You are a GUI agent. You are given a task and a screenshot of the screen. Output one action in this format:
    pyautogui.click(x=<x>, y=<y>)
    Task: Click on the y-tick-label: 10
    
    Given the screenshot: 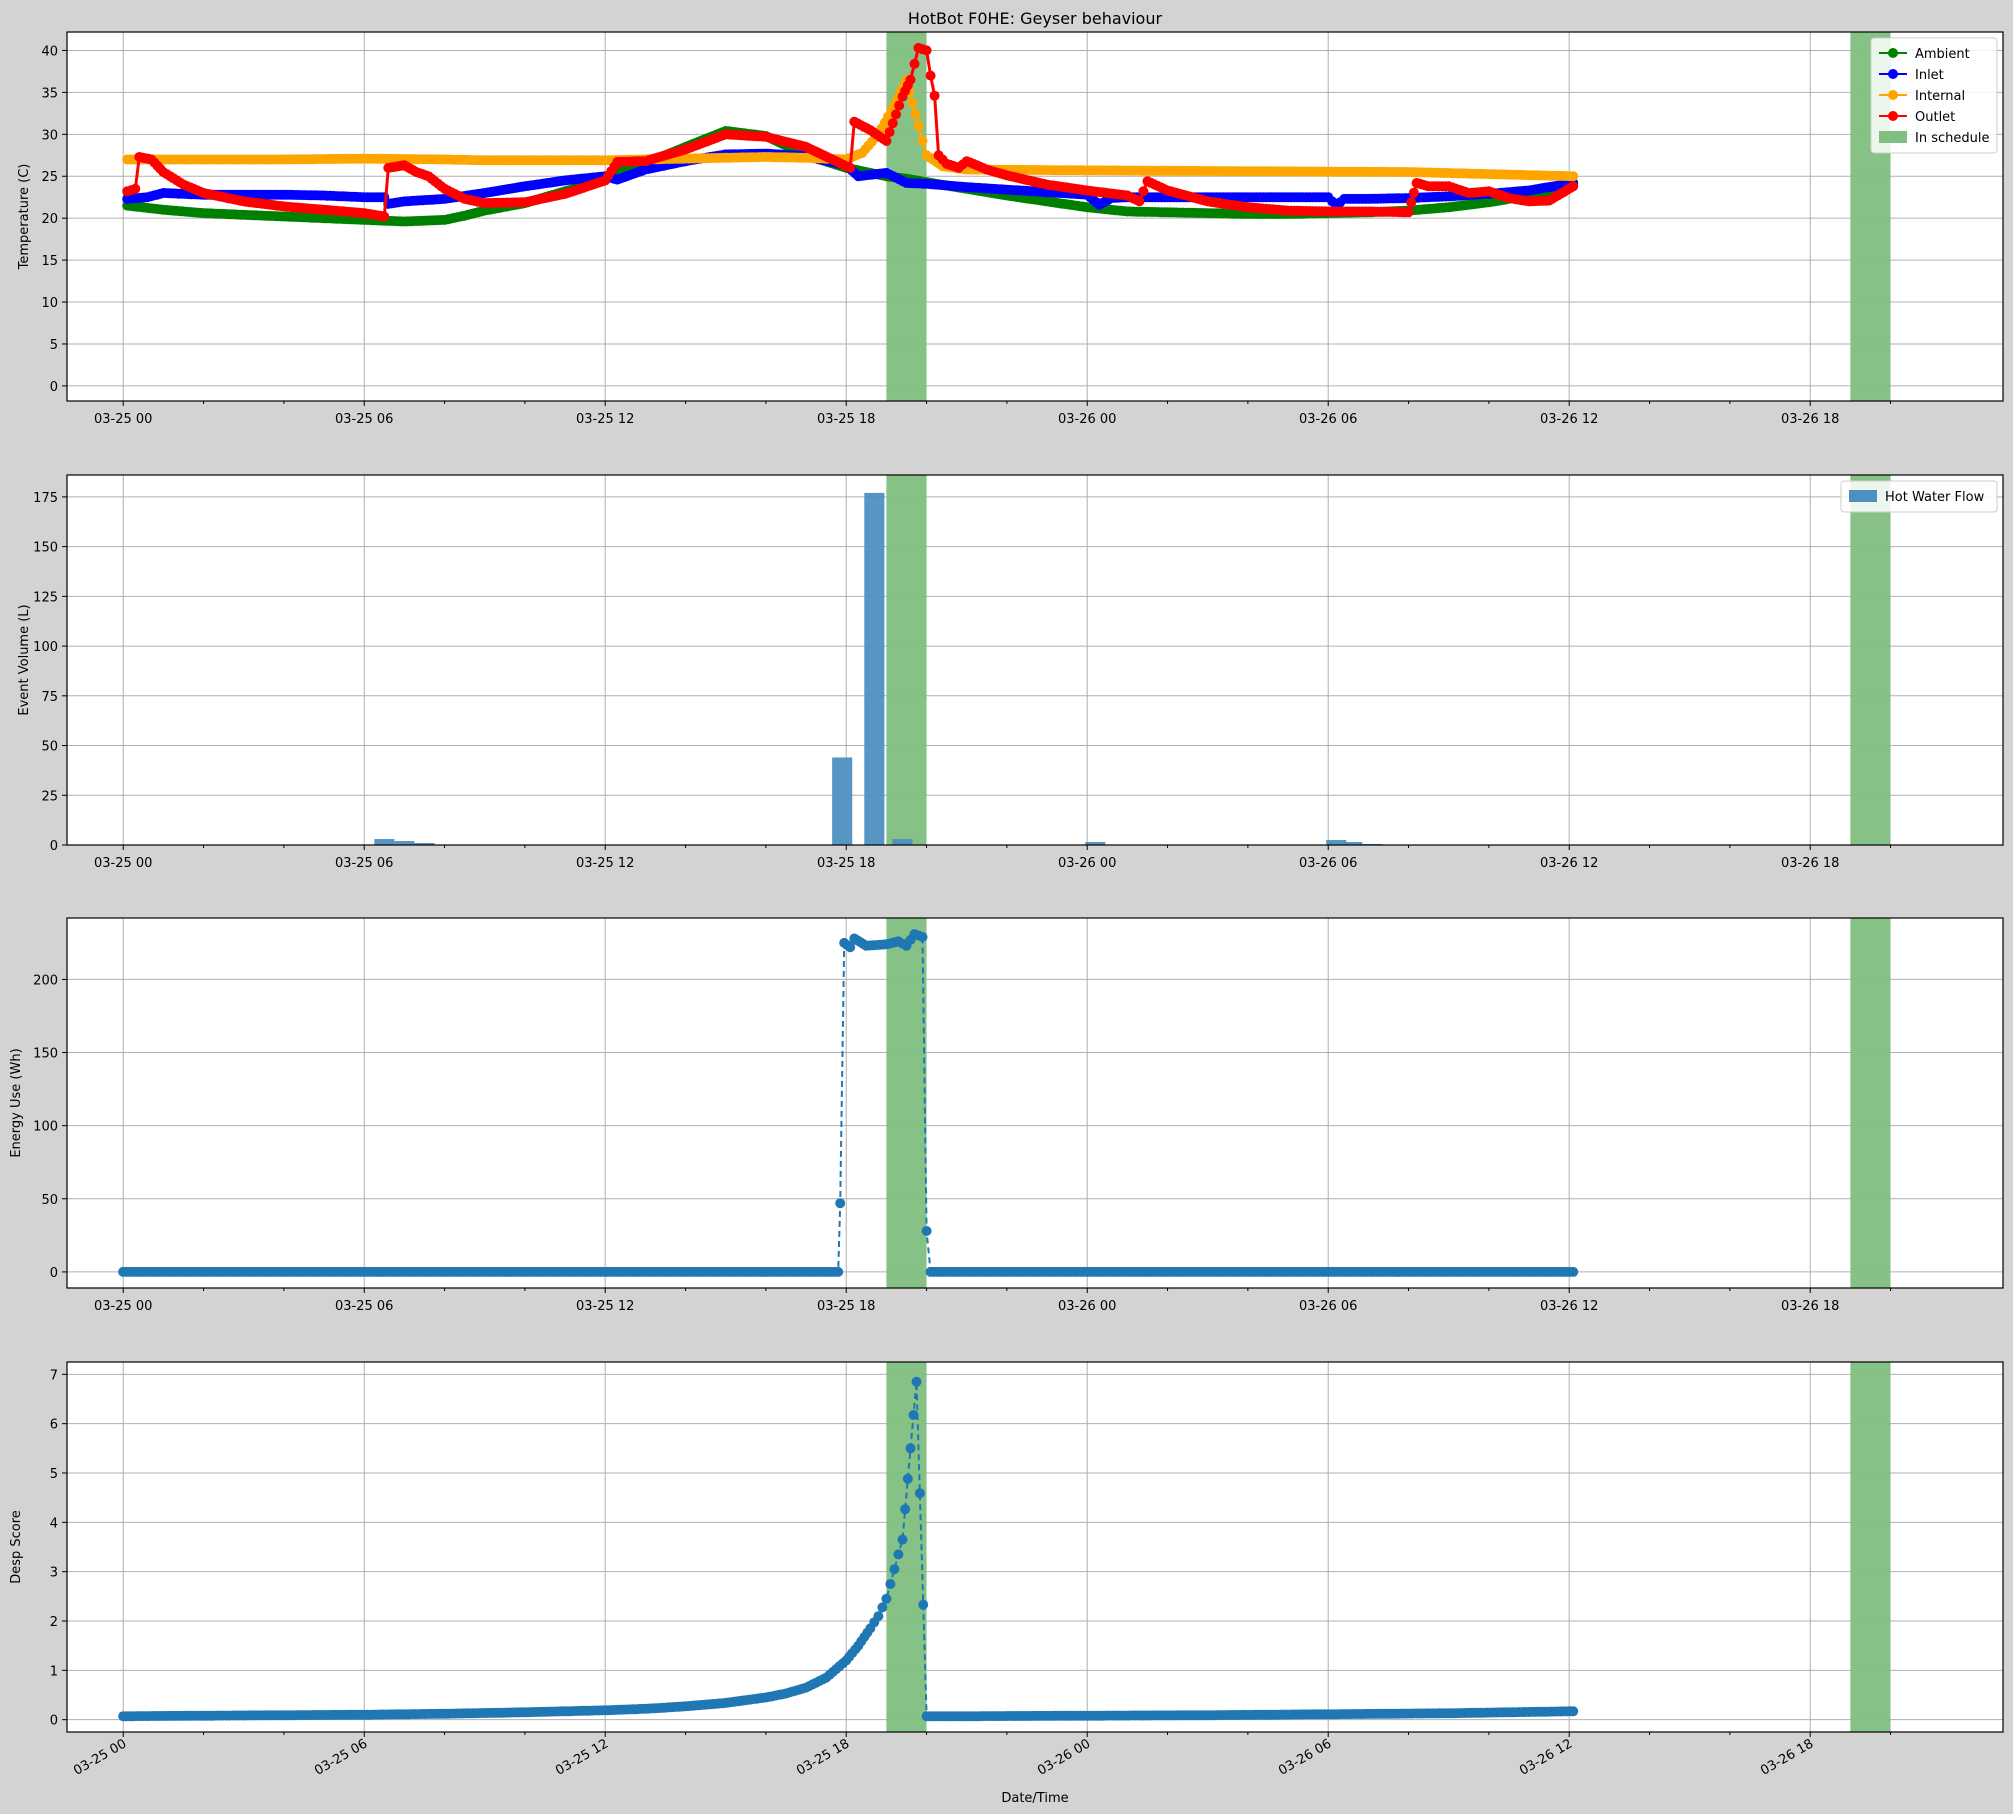 What is the action you would take?
    pyautogui.click(x=49, y=303)
    